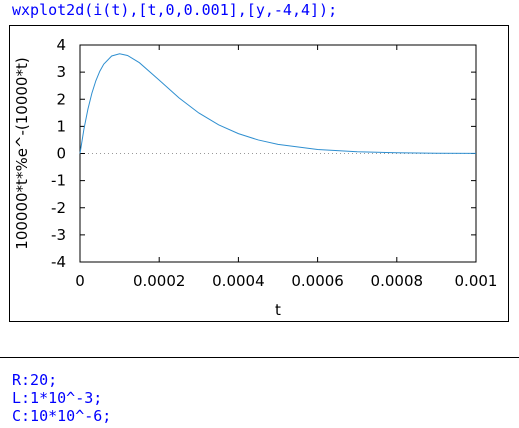  I want to click on plot-command-line: wxplot2d(i(t),[t,0,0.001],[y,-4,4]);, so click(175, 10).